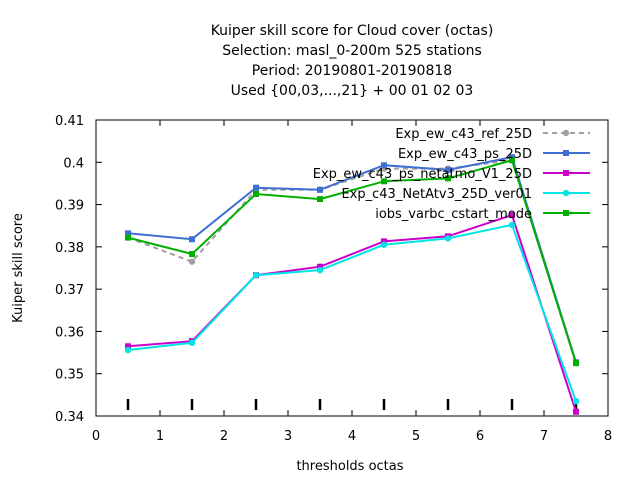 Image resolution: width=640 pixels, height=480 pixels. Describe the element at coordinates (69, 332) in the screenshot. I see `y-tick-label: 0.36` at that location.